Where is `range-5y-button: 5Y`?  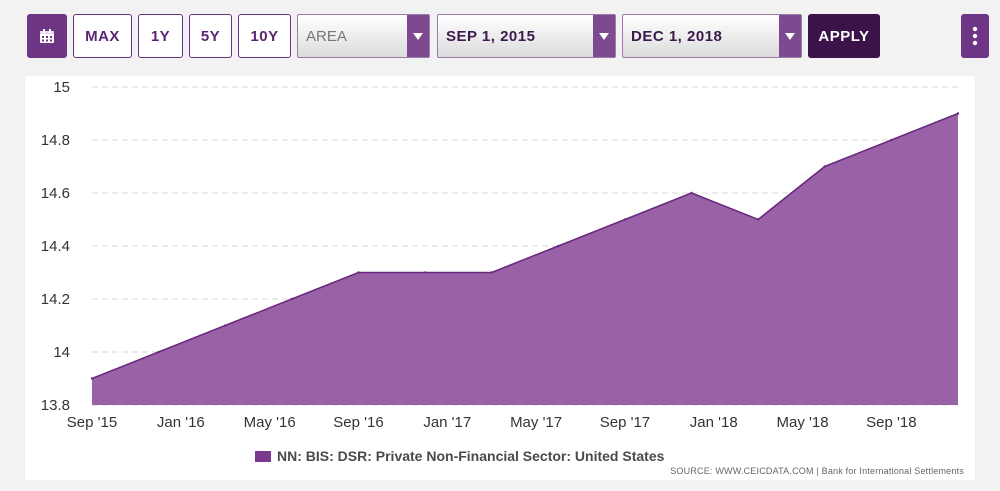 range-5y-button: 5Y is located at coordinates (210, 36).